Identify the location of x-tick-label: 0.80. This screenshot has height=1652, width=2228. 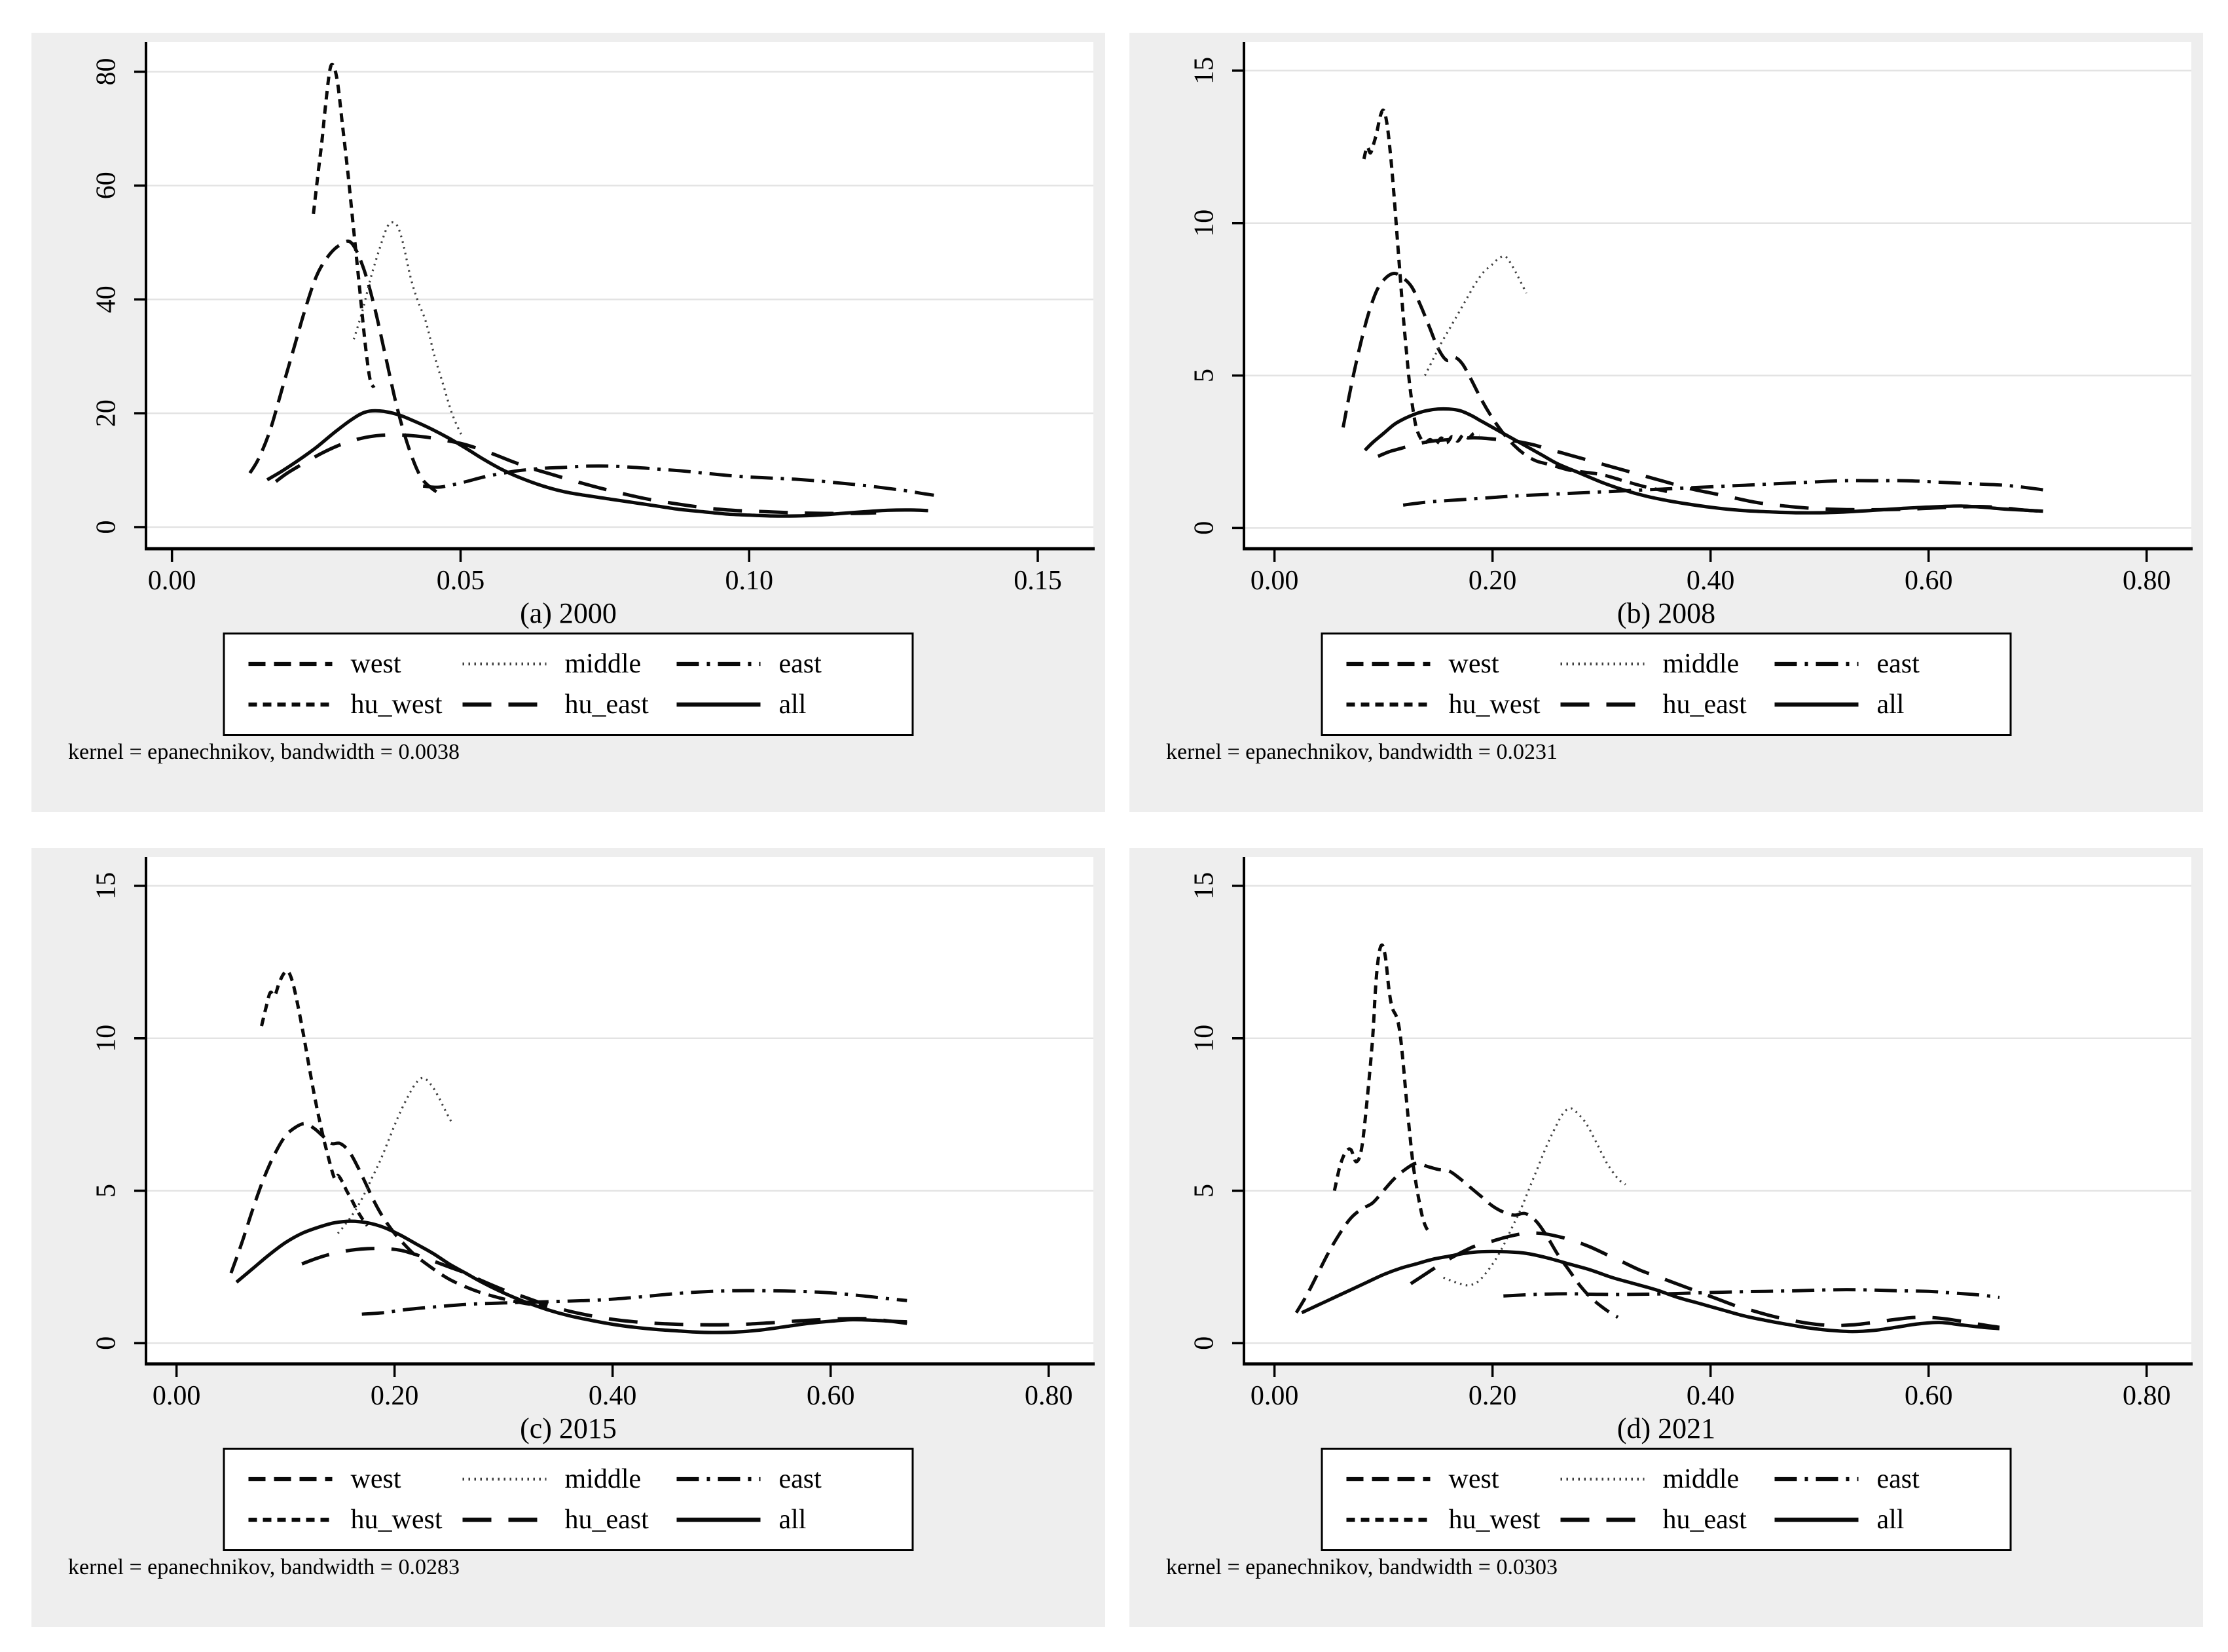
(1049, 1396).